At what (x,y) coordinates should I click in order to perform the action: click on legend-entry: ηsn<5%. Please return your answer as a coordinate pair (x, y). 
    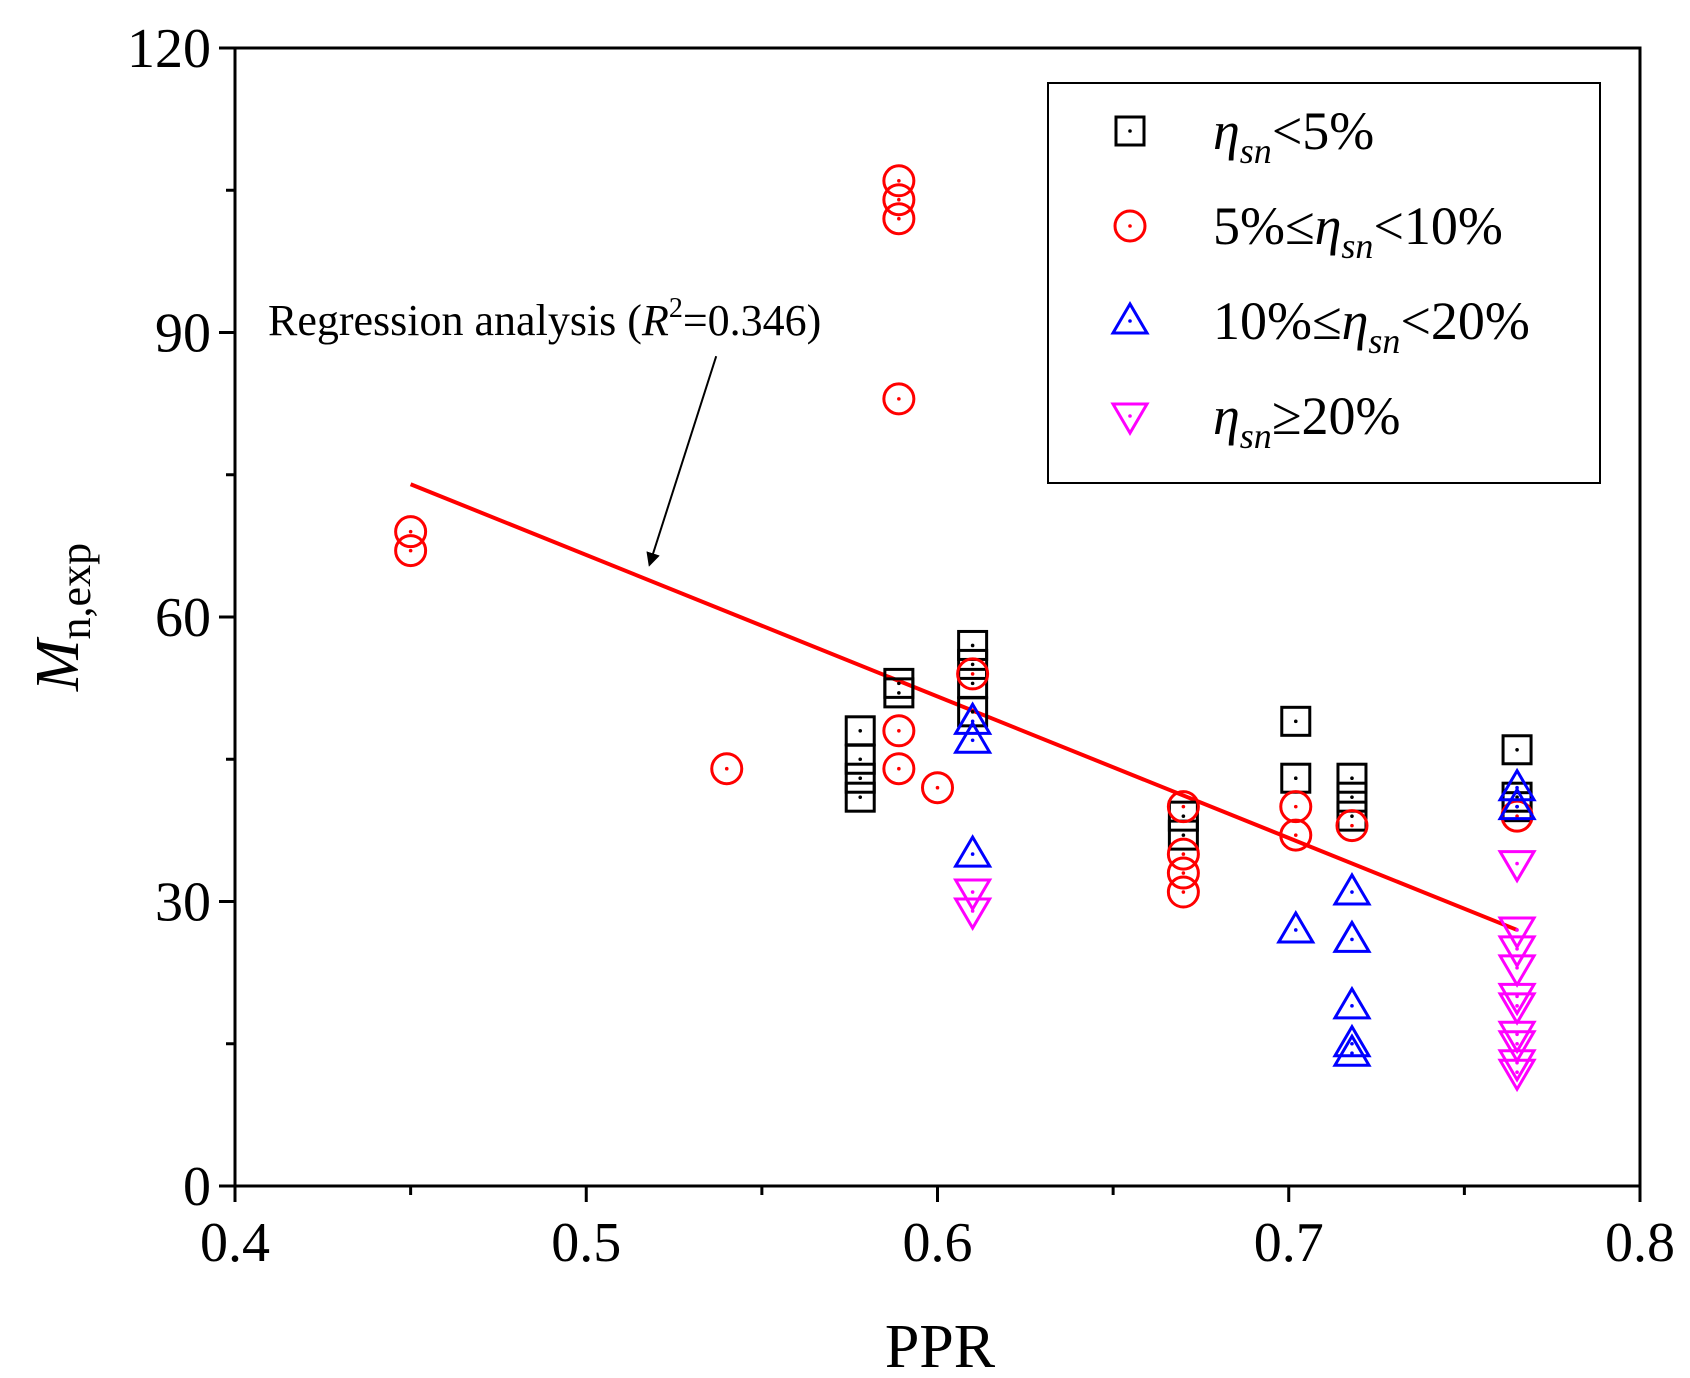
    Looking at the image, I should click on (1244, 136).